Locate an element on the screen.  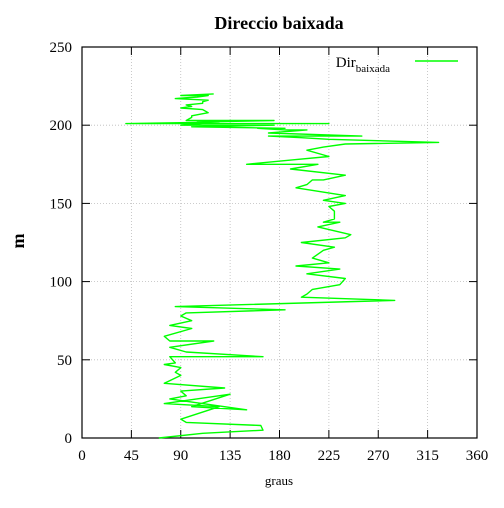
chart-title: Direccio baixada is located at coordinates (278, 23).